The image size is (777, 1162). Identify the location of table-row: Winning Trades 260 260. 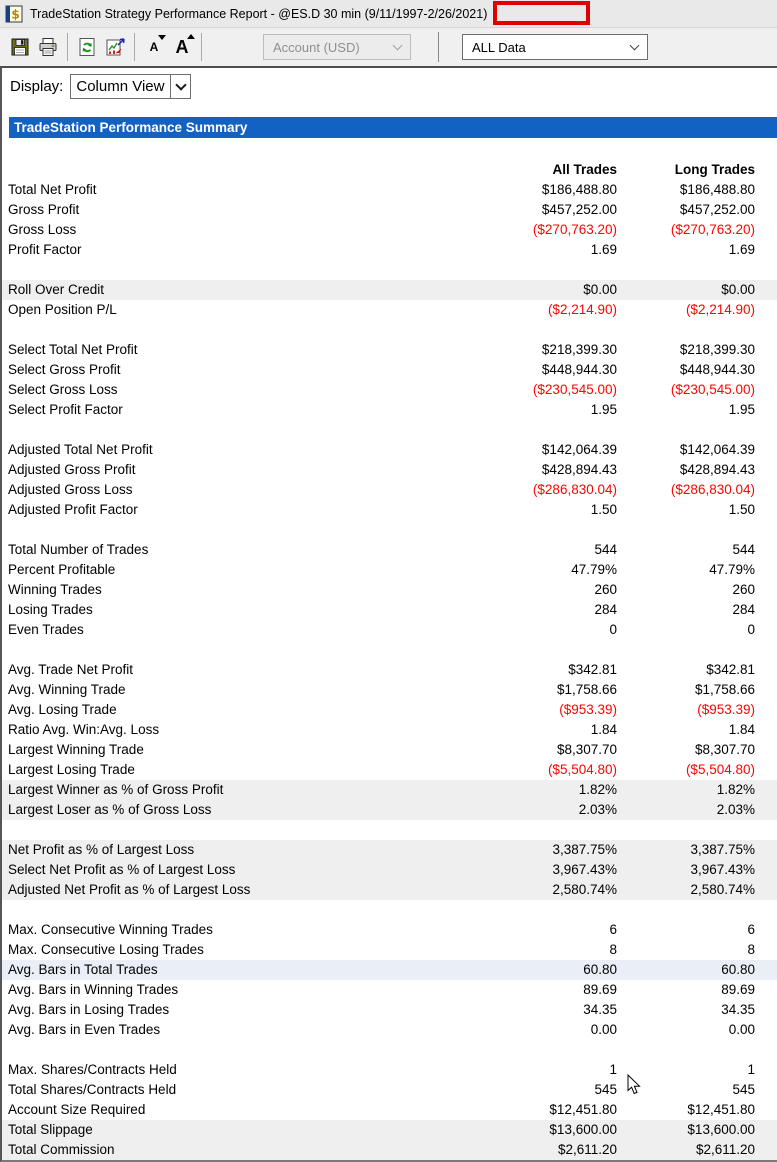
(389, 590).